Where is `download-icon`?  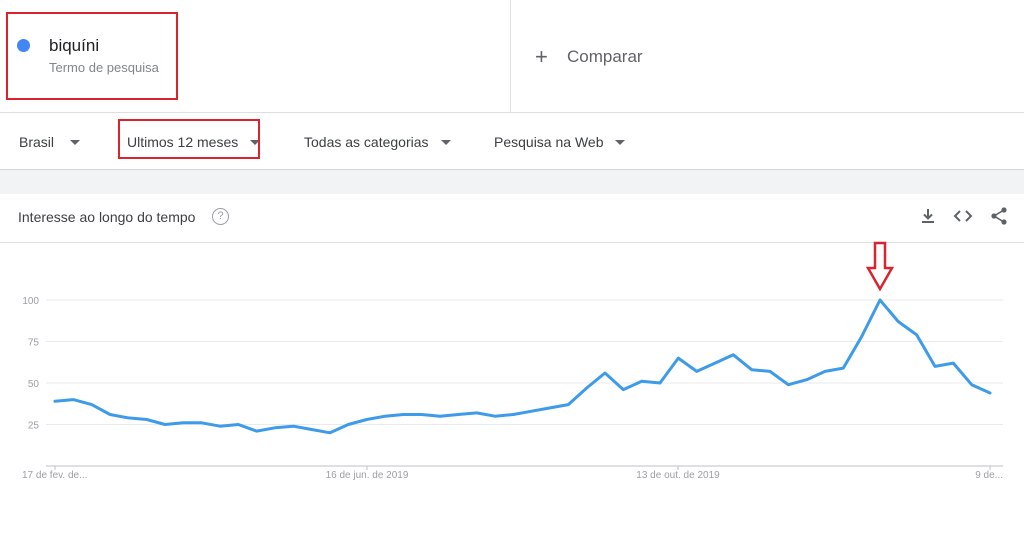 download-icon is located at coordinates (928, 216).